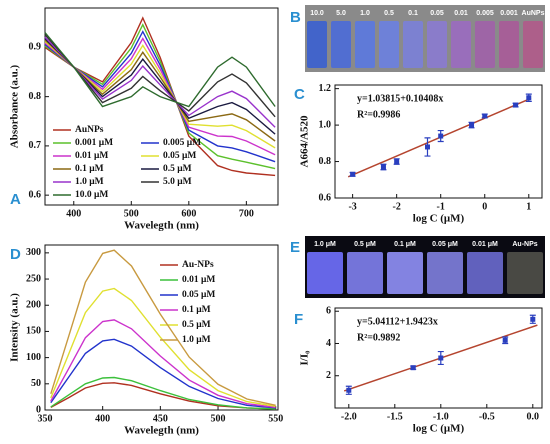 The image size is (550, 444). Describe the element at coordinates (533, 13) in the screenshot. I see `vial-label: AuNPs` at that location.